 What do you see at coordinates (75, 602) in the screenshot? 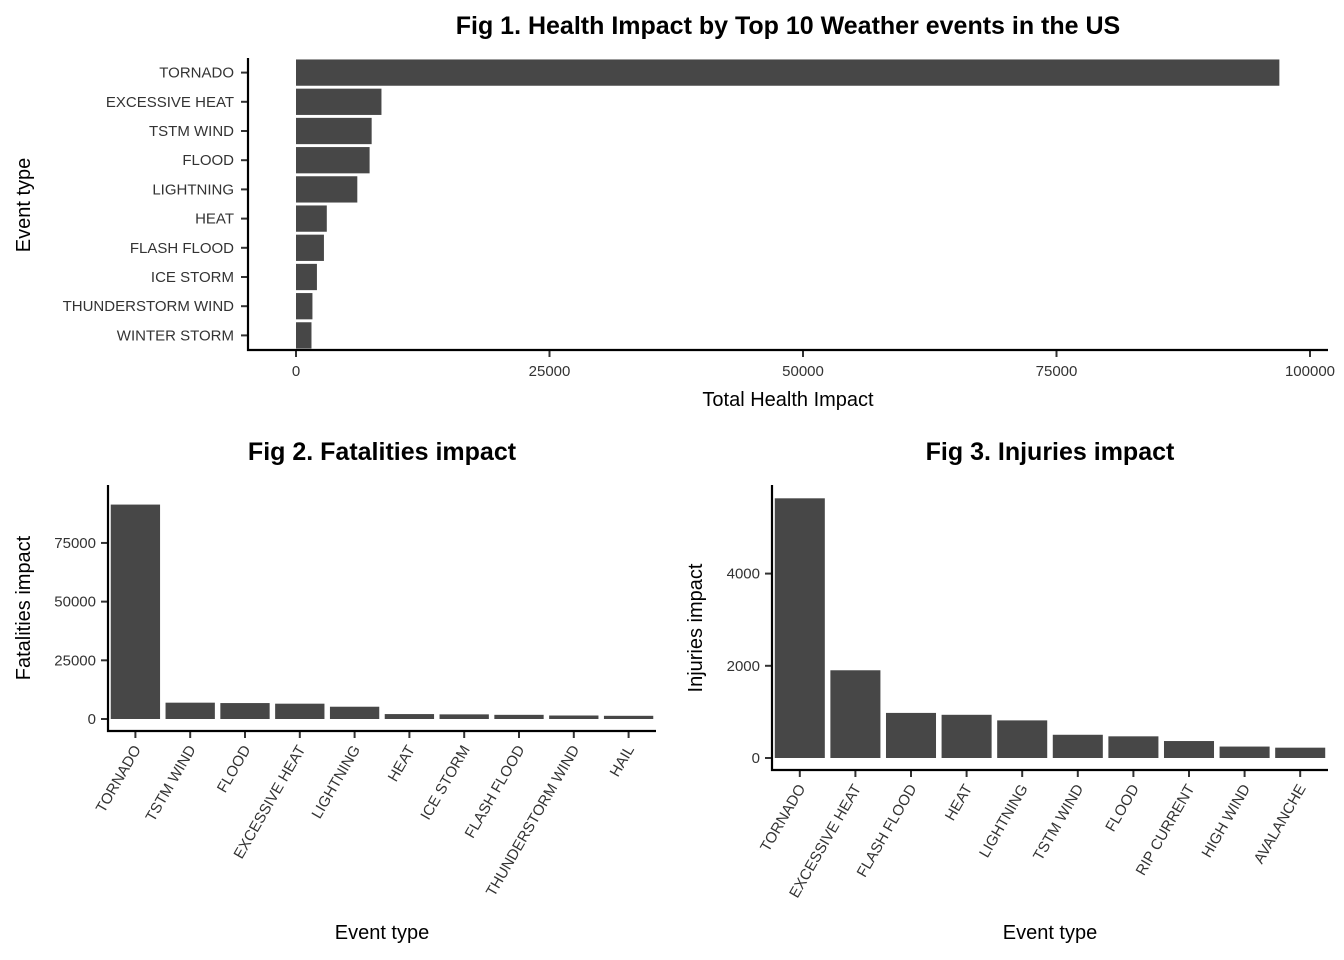
I see `fig2-y-tick-label: 50000` at bounding box center [75, 602].